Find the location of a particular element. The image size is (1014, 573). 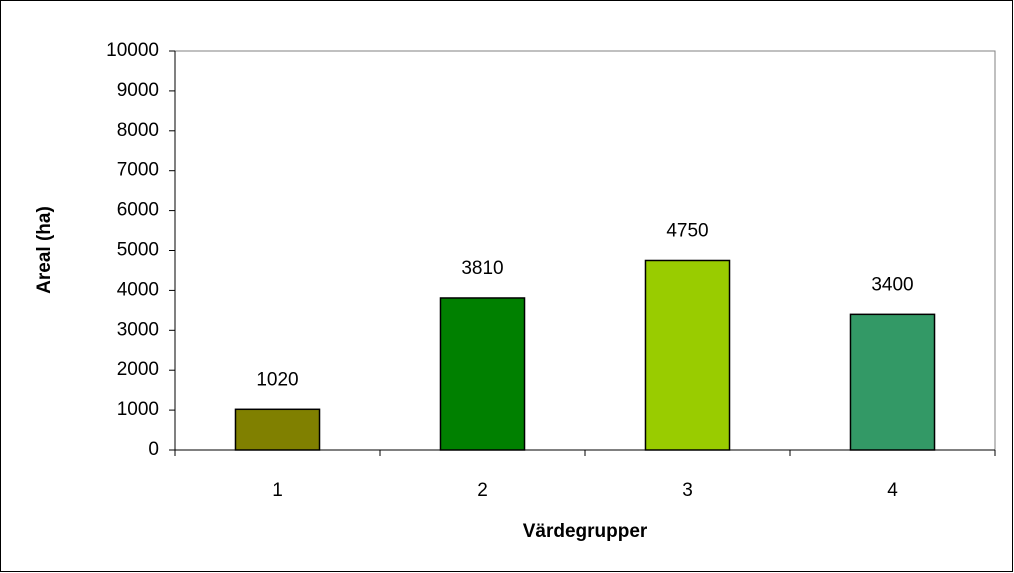

x-tick-label: 3 is located at coordinates (687, 490).